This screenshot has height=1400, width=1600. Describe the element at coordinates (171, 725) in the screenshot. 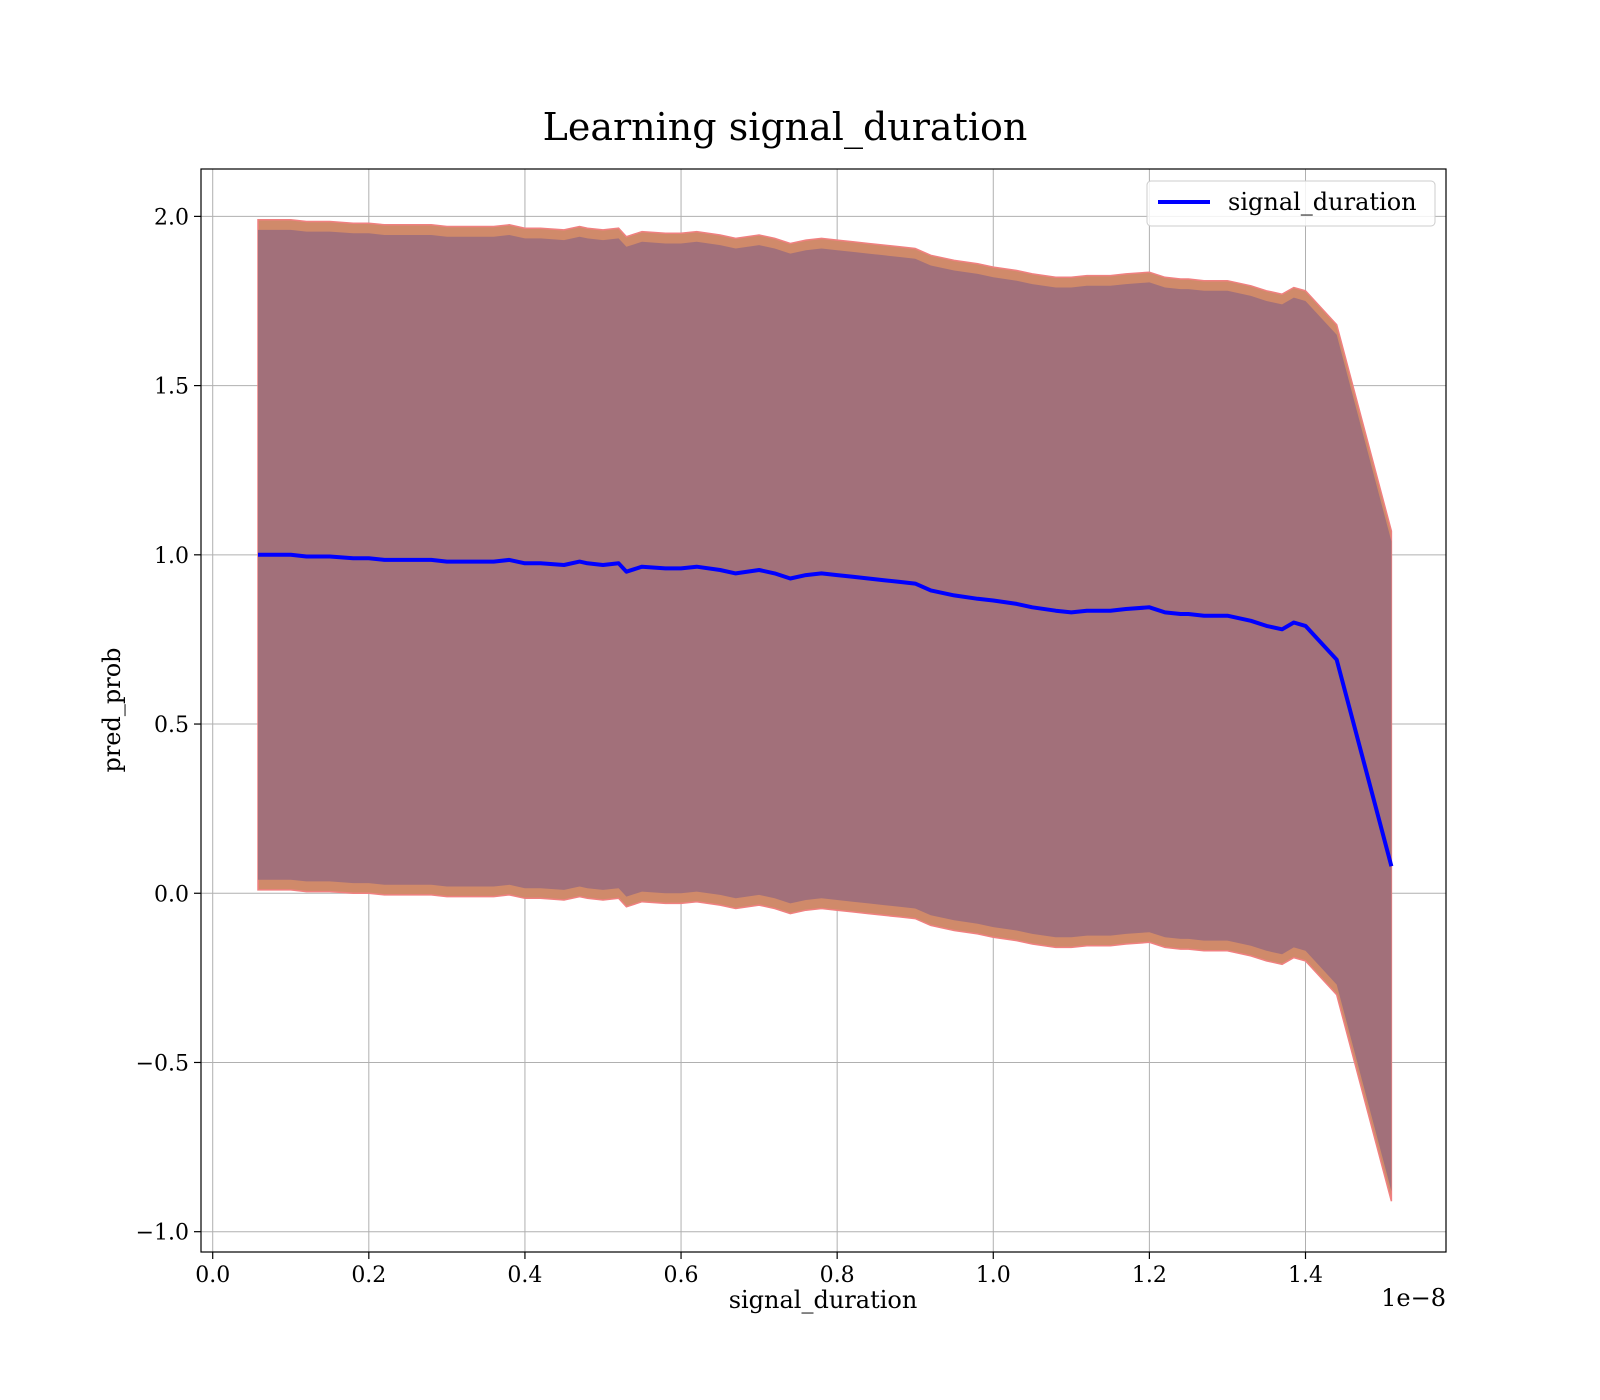

I see `y-tick-label: 0.5` at that location.